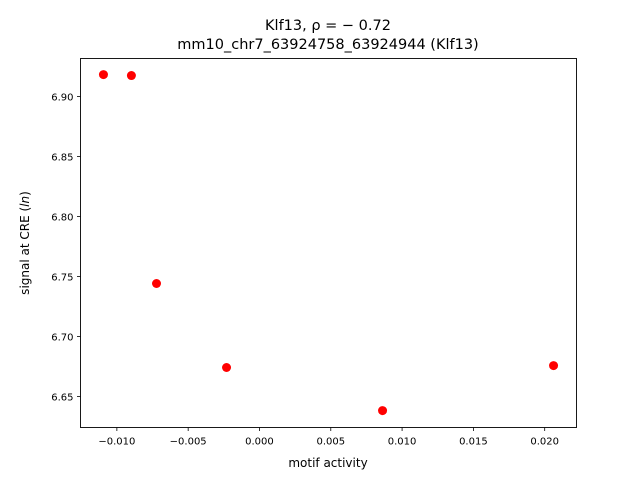 Image resolution: width=640 pixels, height=484 pixels. Describe the element at coordinates (188, 442) in the screenshot. I see `x-tick-label: −0.005` at that location.